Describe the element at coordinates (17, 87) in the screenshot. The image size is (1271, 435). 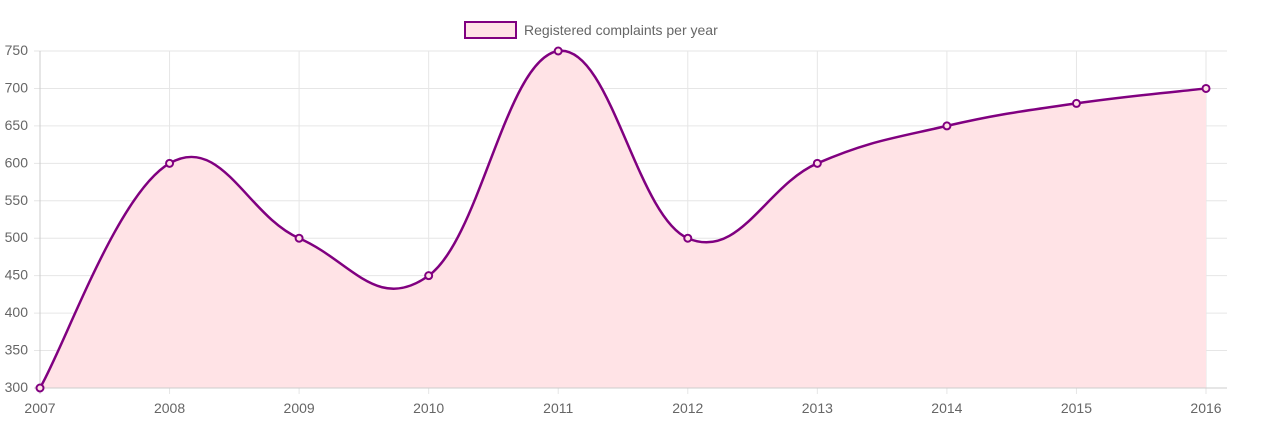
I see `y-tick-label: 700` at that location.